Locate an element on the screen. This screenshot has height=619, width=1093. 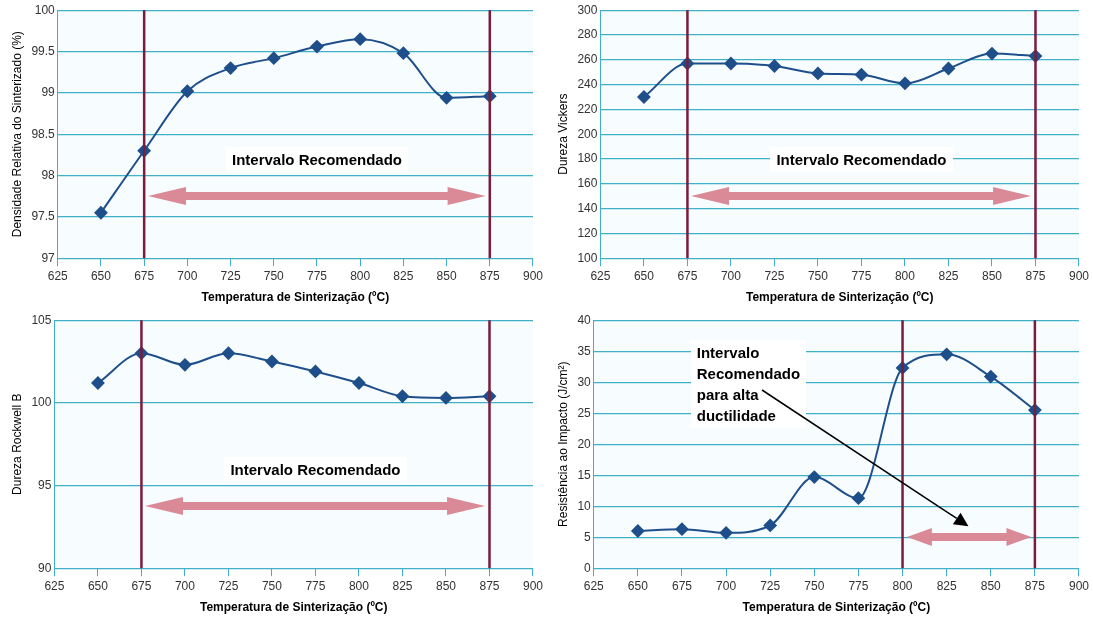
y-tick-label: 260 is located at coordinates (587, 59).